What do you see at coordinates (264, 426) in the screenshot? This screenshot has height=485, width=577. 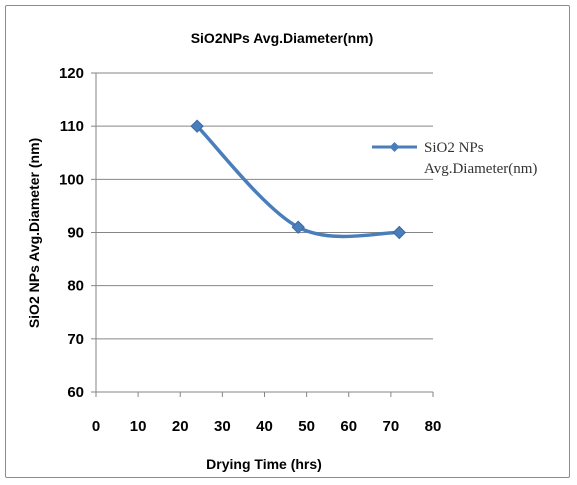 I see `x-tick-label-40: 40` at bounding box center [264, 426].